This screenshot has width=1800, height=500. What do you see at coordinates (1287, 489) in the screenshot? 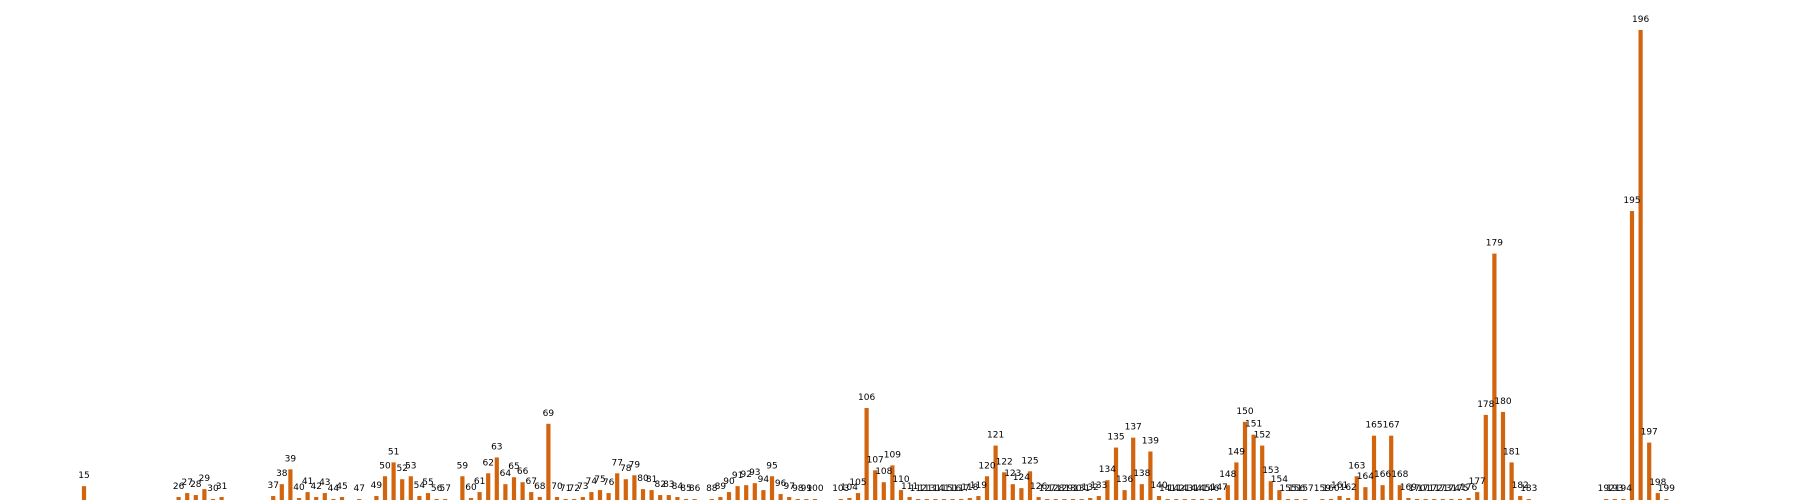
I see `data-label-155: 155` at bounding box center [1287, 489].